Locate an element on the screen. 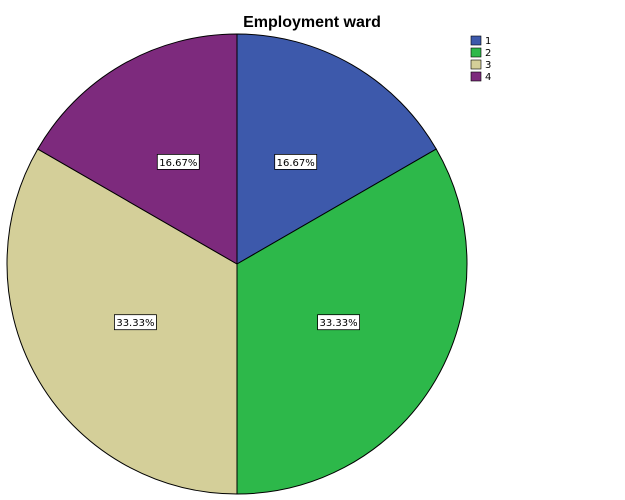 The width and height of the screenshot is (625, 500). legend-label: 2 is located at coordinates (488, 53).